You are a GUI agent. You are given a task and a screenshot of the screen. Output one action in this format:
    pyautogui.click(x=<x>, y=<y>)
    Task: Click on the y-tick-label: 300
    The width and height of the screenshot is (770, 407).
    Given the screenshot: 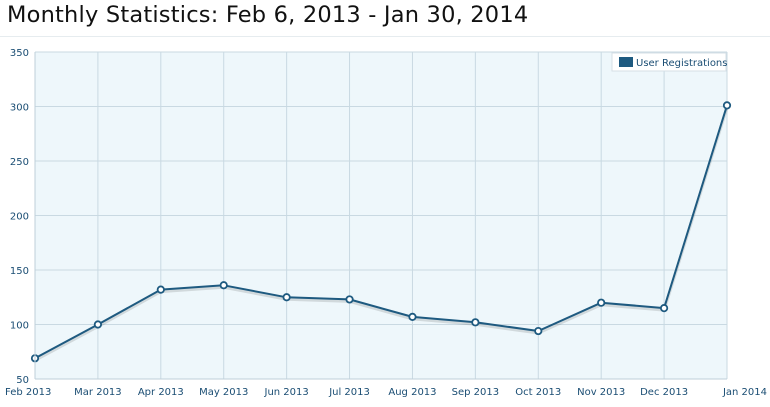 What is the action you would take?
    pyautogui.click(x=19, y=108)
    